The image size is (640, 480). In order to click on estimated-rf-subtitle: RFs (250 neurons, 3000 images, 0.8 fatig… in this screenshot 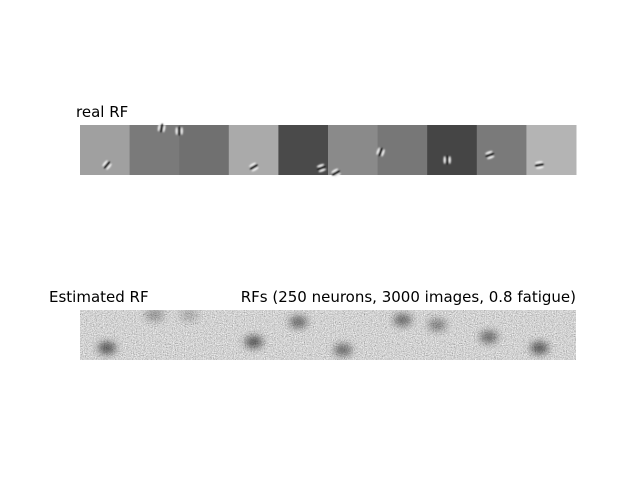, I will do `click(408, 297)`.